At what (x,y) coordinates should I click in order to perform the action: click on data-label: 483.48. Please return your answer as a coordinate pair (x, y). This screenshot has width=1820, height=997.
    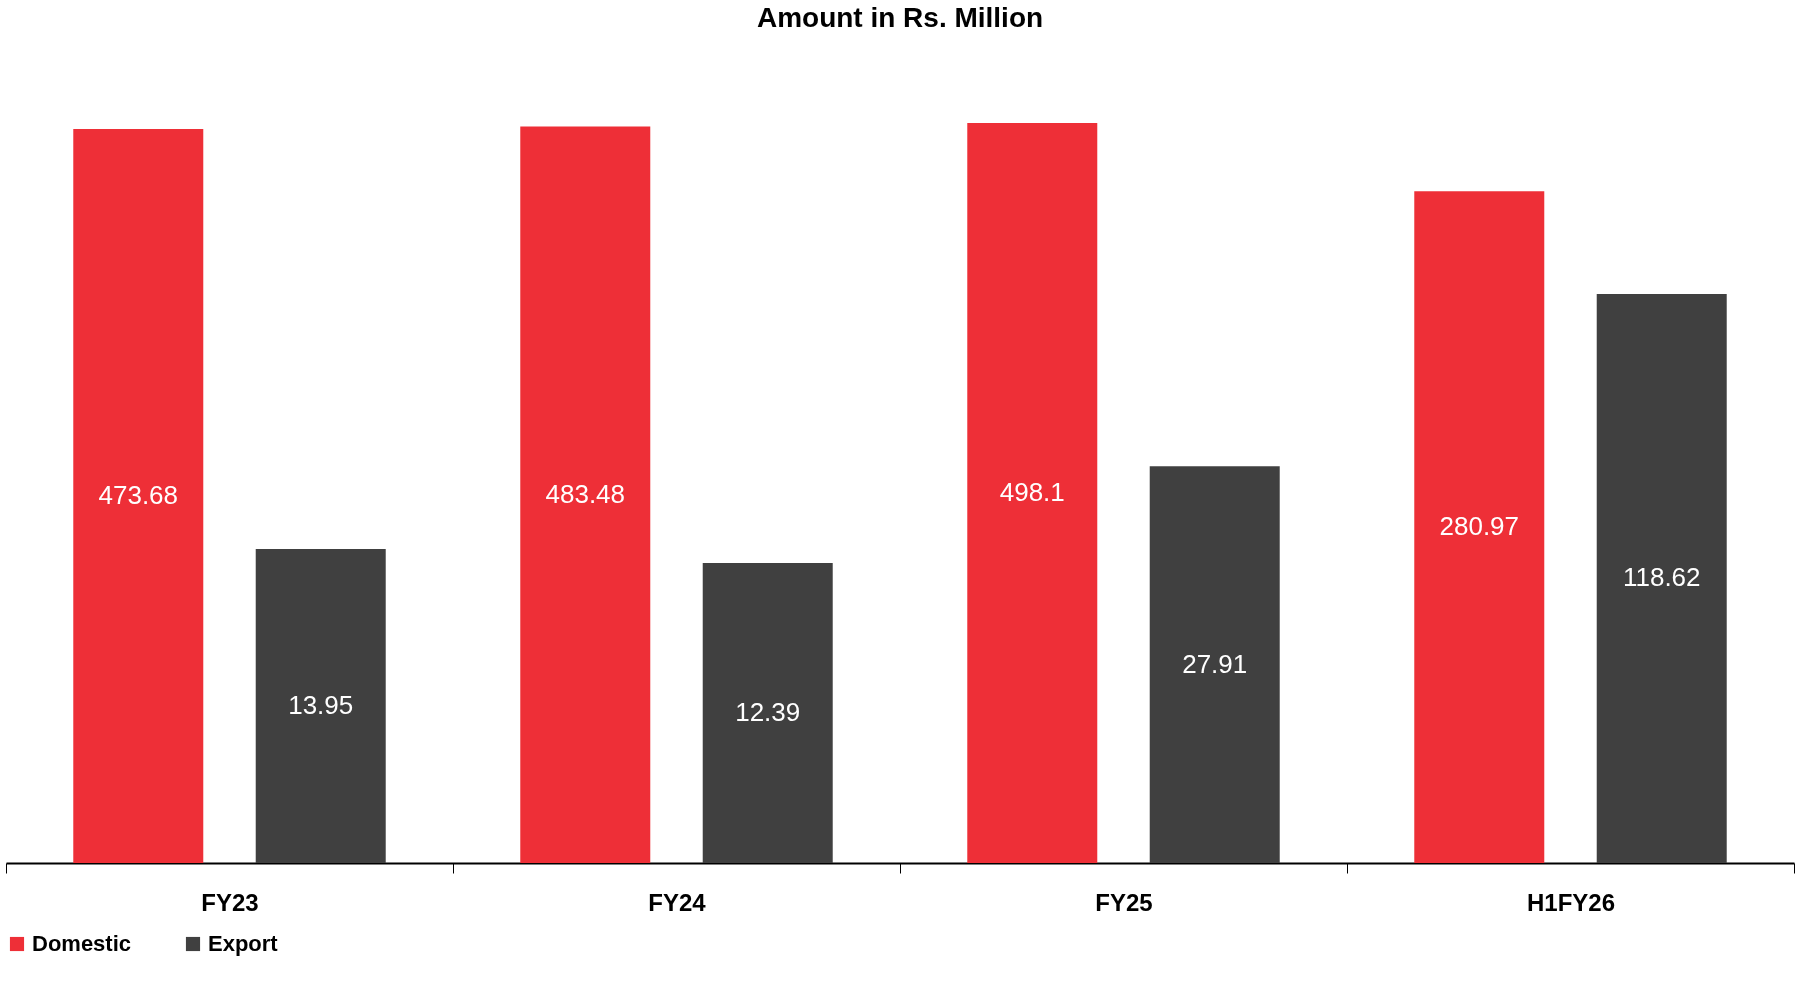
    Looking at the image, I should click on (585, 493).